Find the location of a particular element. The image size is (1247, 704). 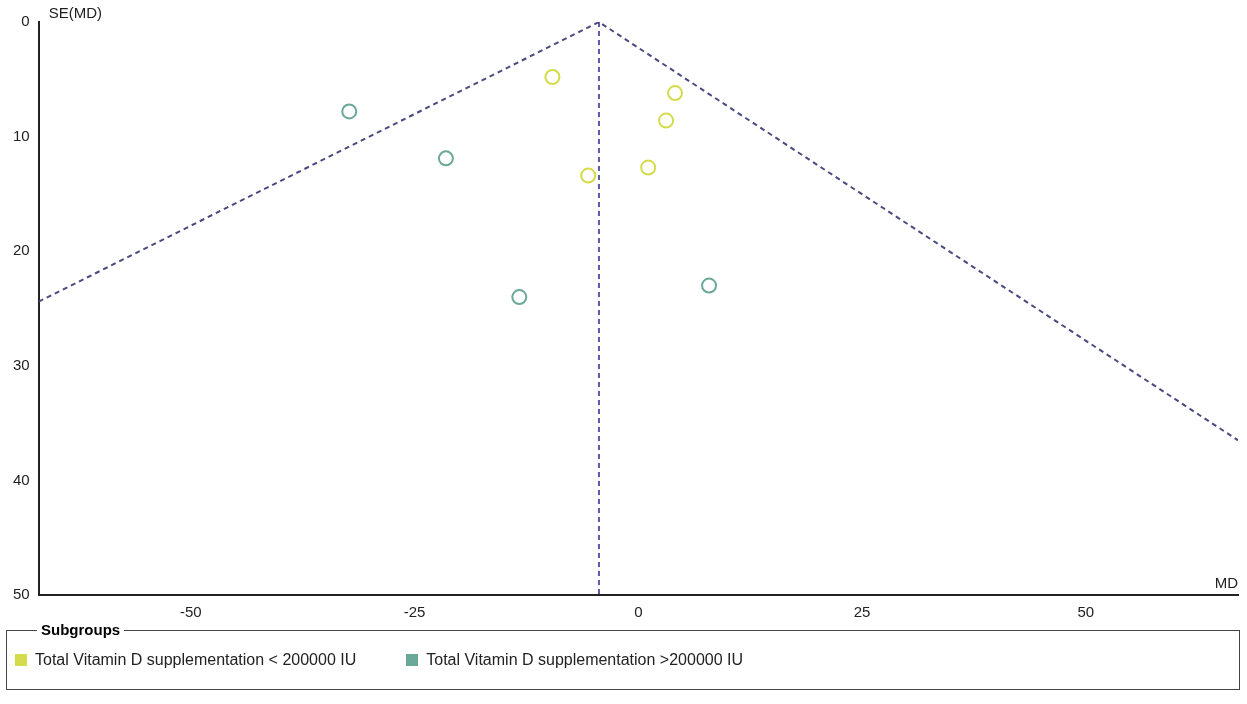

y-tick-label: 10 is located at coordinates (21, 135).